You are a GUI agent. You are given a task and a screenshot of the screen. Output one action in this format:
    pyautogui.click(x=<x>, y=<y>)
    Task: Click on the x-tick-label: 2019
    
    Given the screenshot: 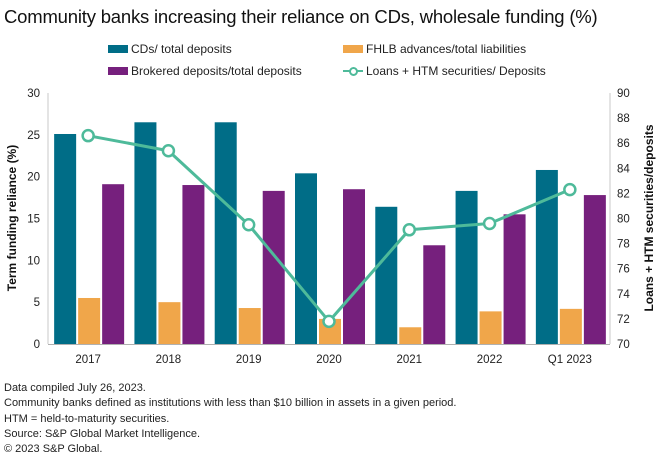 What is the action you would take?
    pyautogui.click(x=249, y=360)
    